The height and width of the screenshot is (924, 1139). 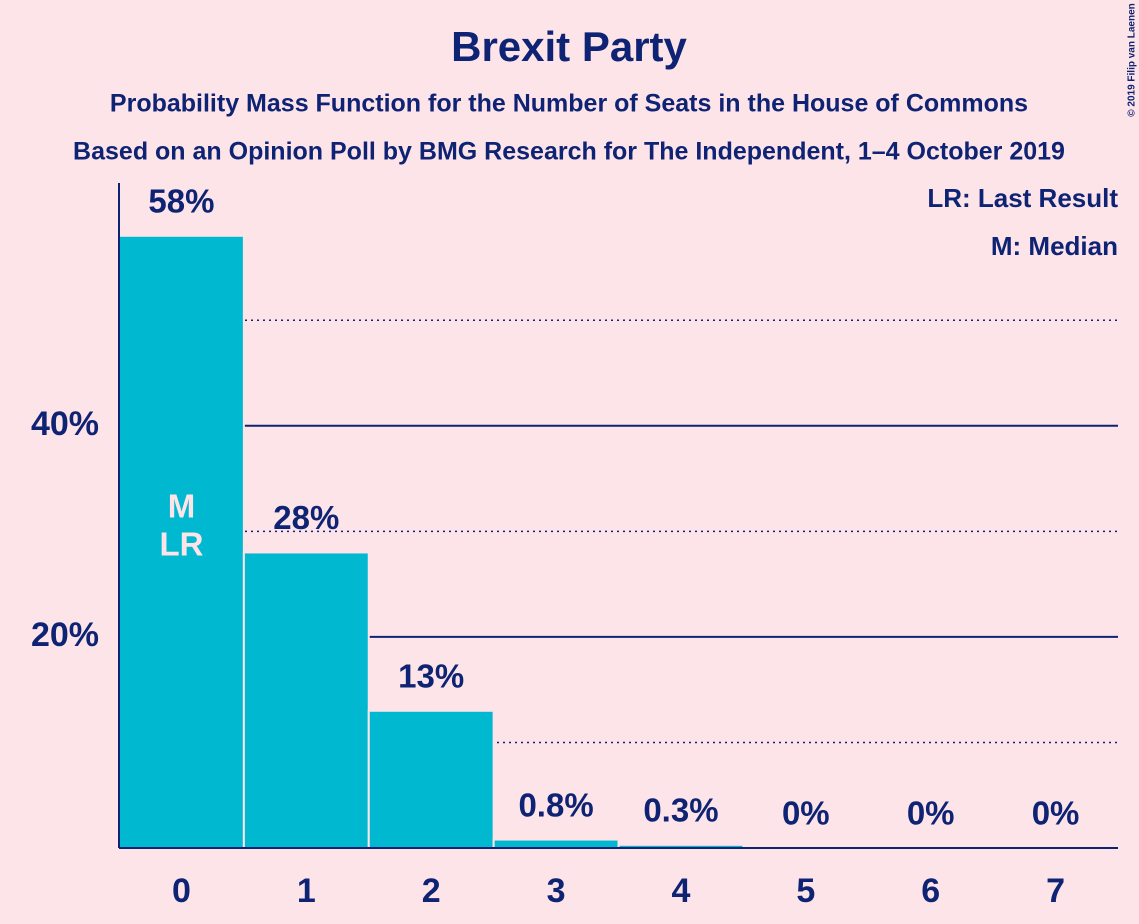 What do you see at coordinates (181, 200) in the screenshot?
I see `value-label: 58%` at bounding box center [181, 200].